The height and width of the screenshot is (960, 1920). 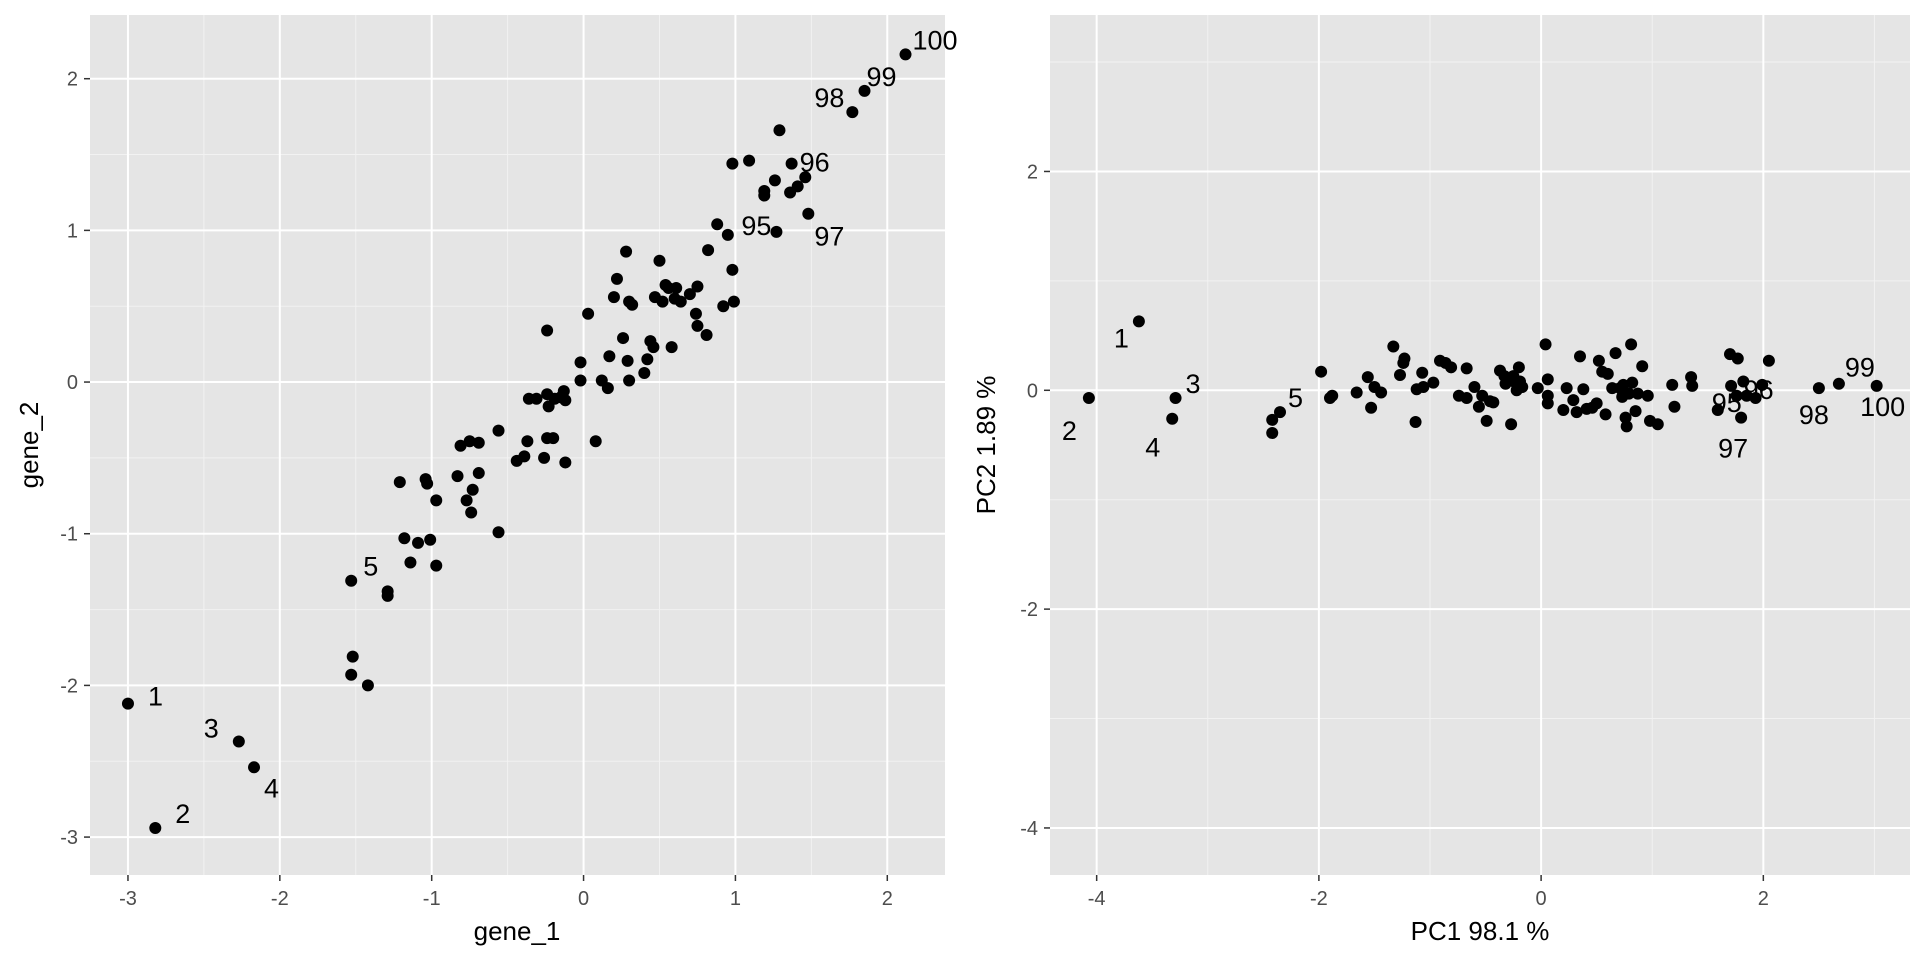 I want to click on left-x-axis-title: gene_1, so click(x=517, y=931).